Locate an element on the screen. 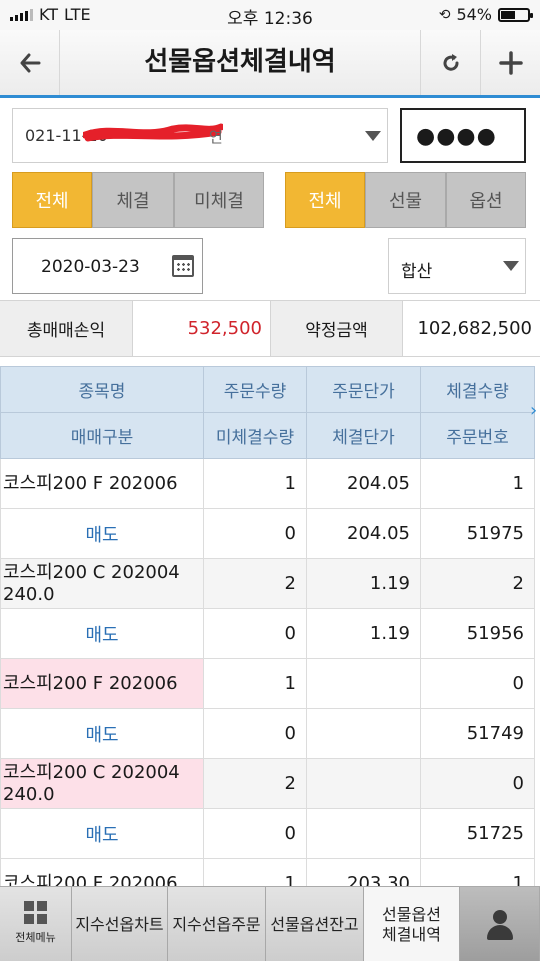 This screenshot has width=540, height=961. filter-type-option: 전체 is located at coordinates (325, 200).